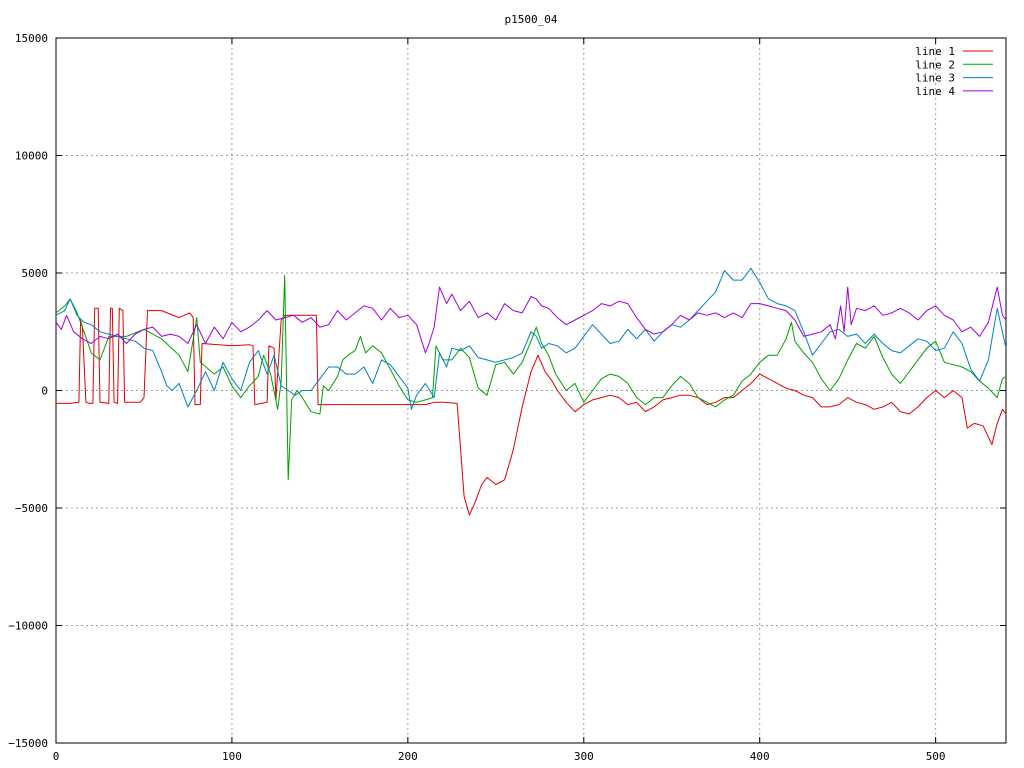 The width and height of the screenshot is (1024, 768). Describe the element at coordinates (35, 273) in the screenshot. I see `y-tick-label: 5000` at that location.